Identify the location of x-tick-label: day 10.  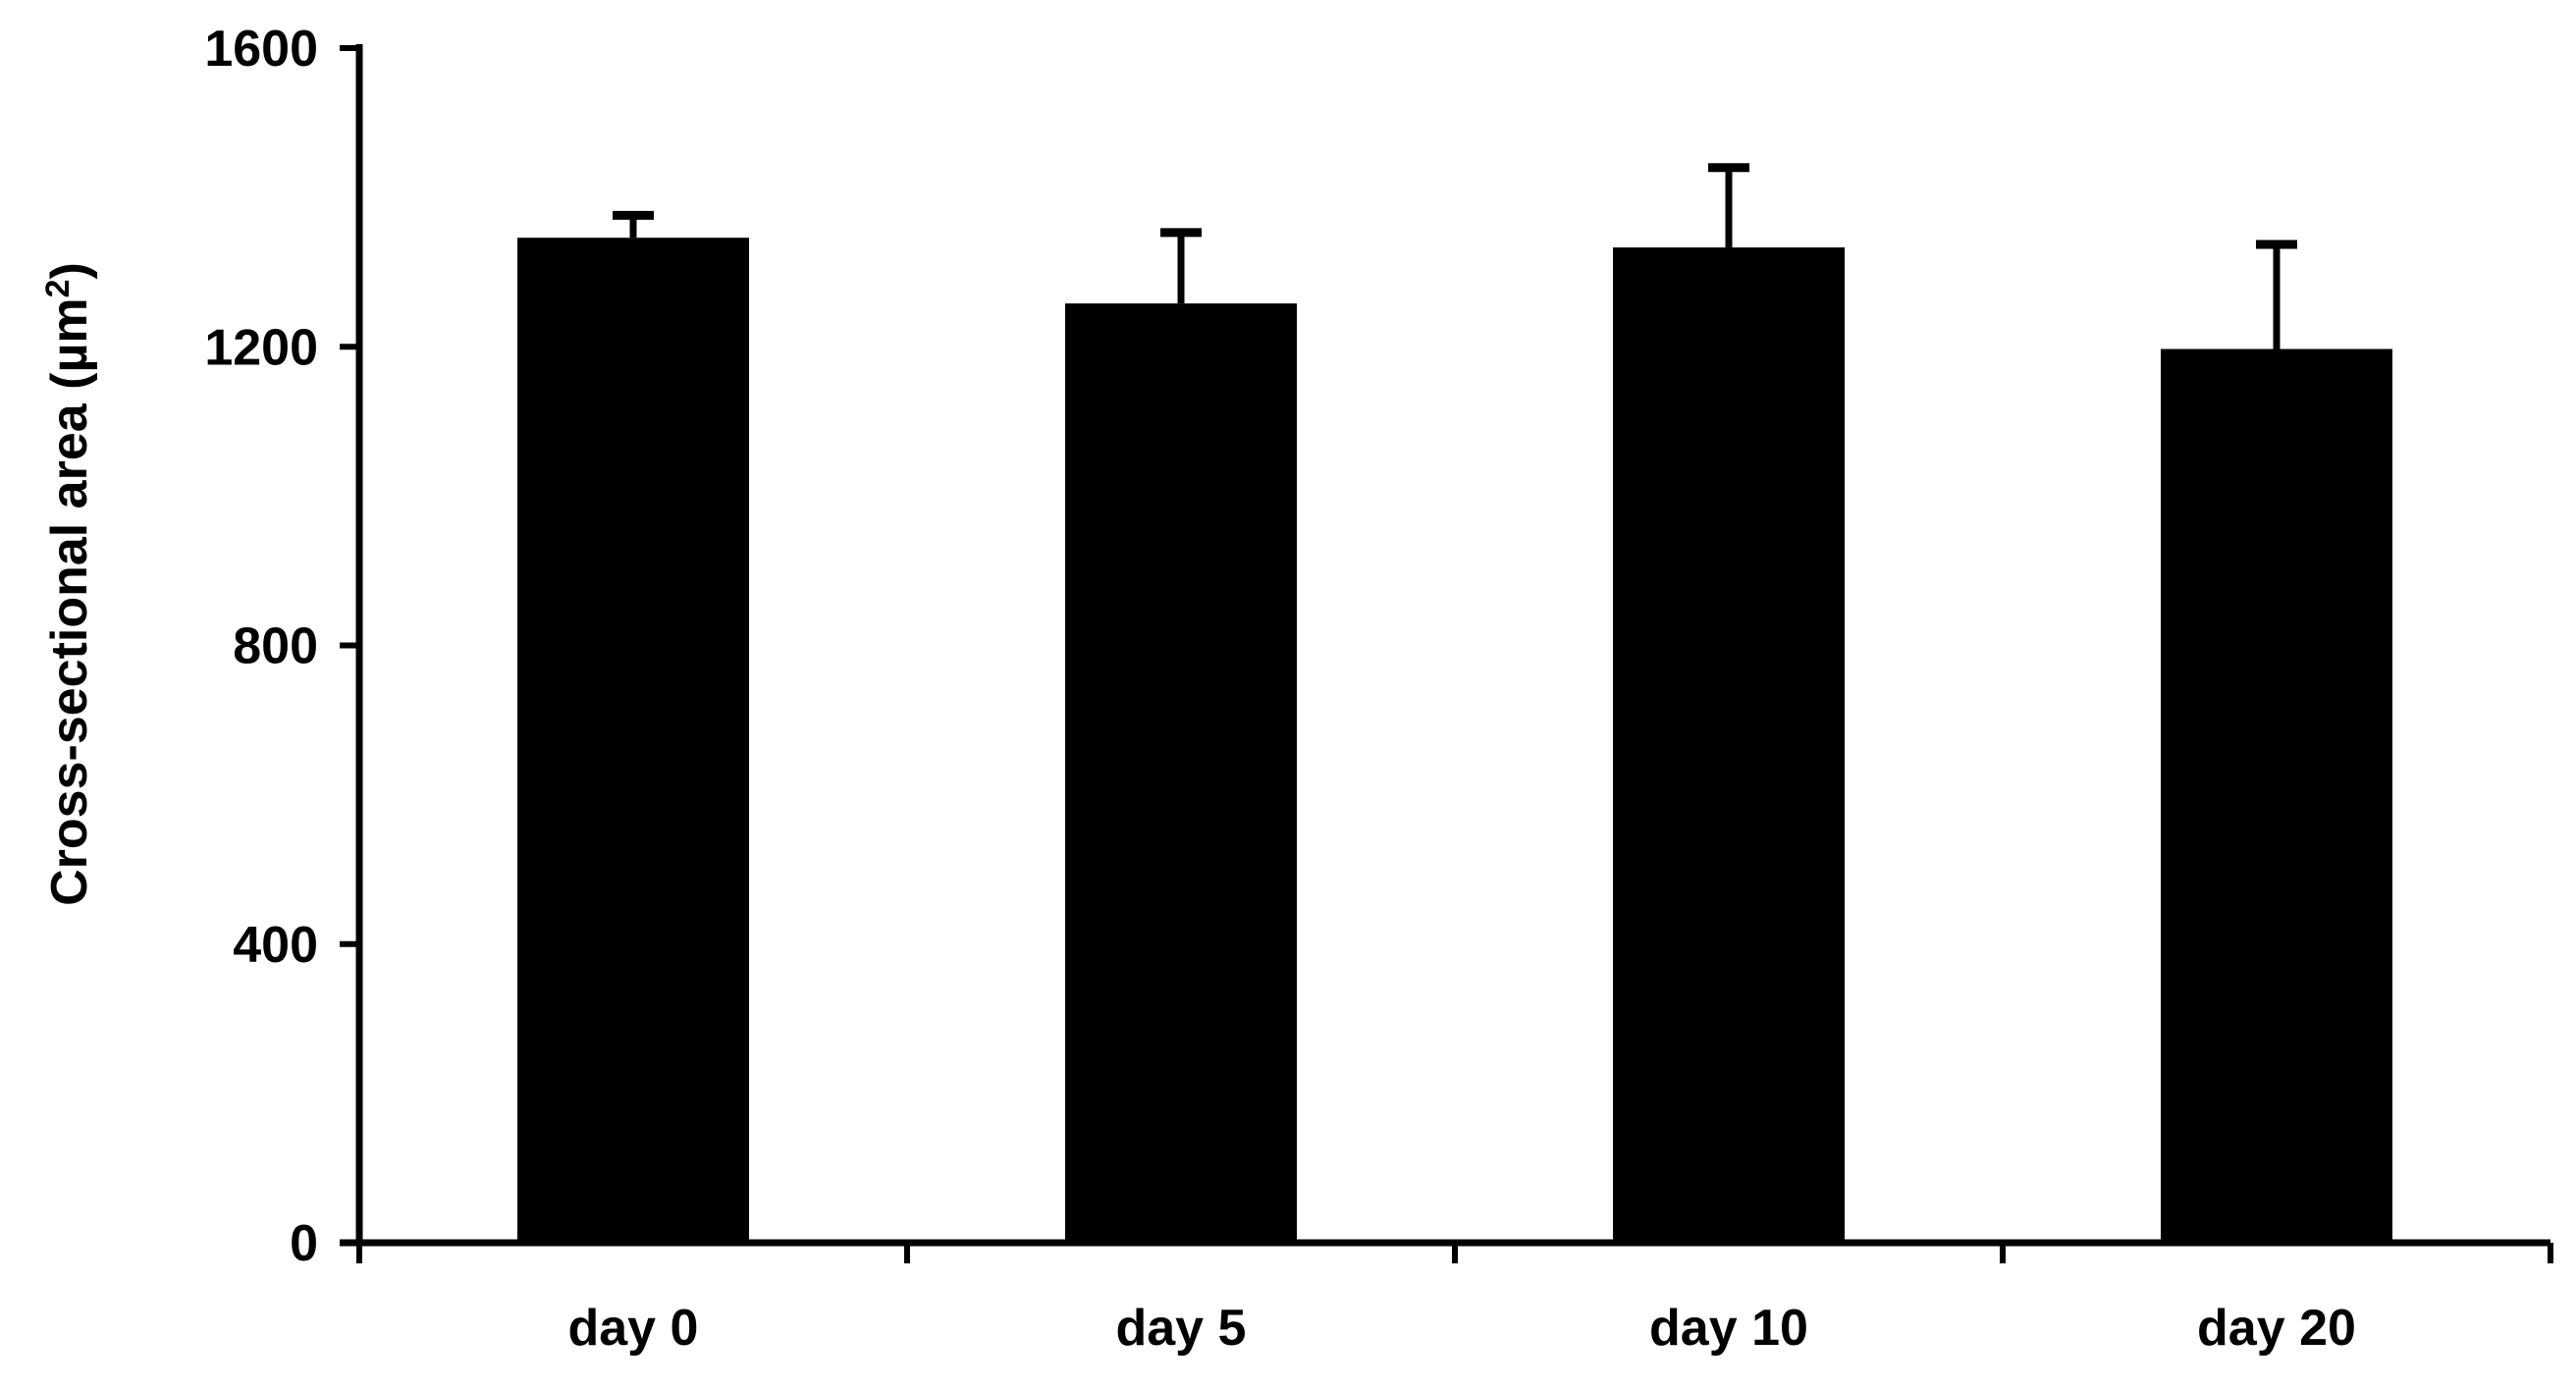
(1728, 1329).